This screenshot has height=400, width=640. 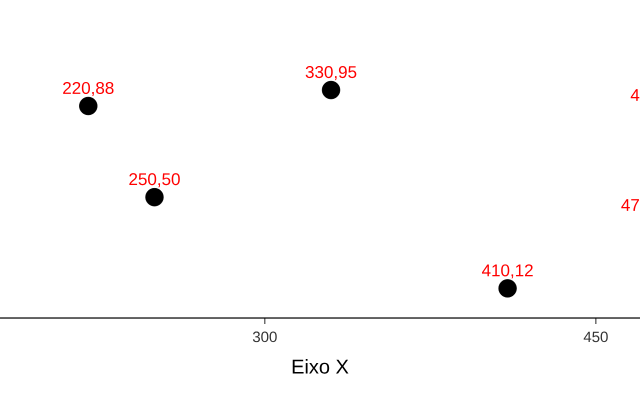 What do you see at coordinates (630, 205) in the screenshot?
I see `annotation: 47` at bounding box center [630, 205].